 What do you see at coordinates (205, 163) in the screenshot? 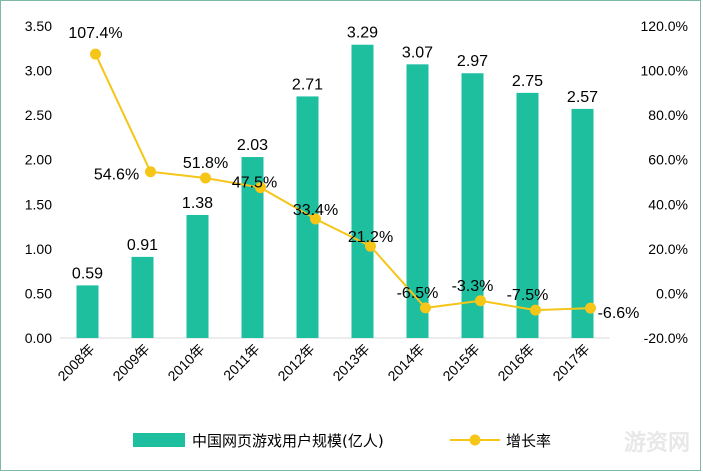
I see `growth-value-label: 51.8%` at bounding box center [205, 163].